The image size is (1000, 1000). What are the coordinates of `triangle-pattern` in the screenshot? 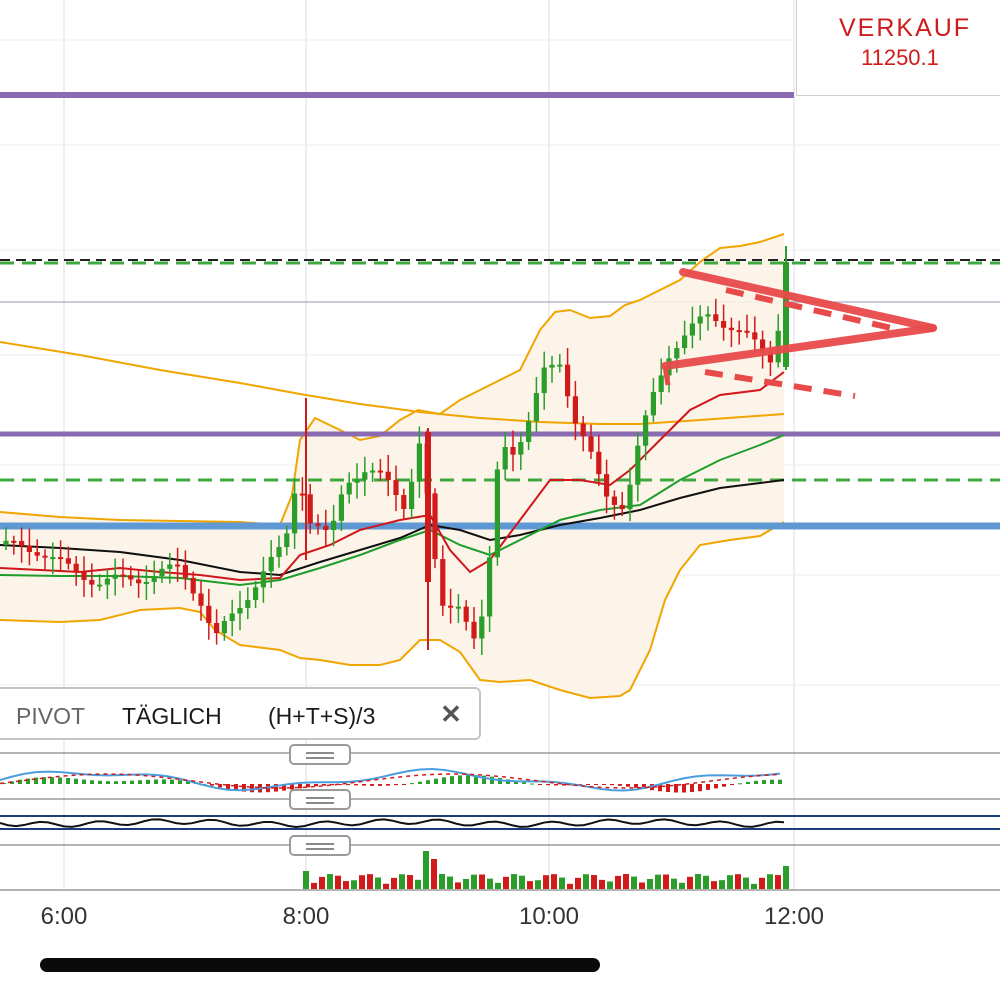 It's located at (799, 333).